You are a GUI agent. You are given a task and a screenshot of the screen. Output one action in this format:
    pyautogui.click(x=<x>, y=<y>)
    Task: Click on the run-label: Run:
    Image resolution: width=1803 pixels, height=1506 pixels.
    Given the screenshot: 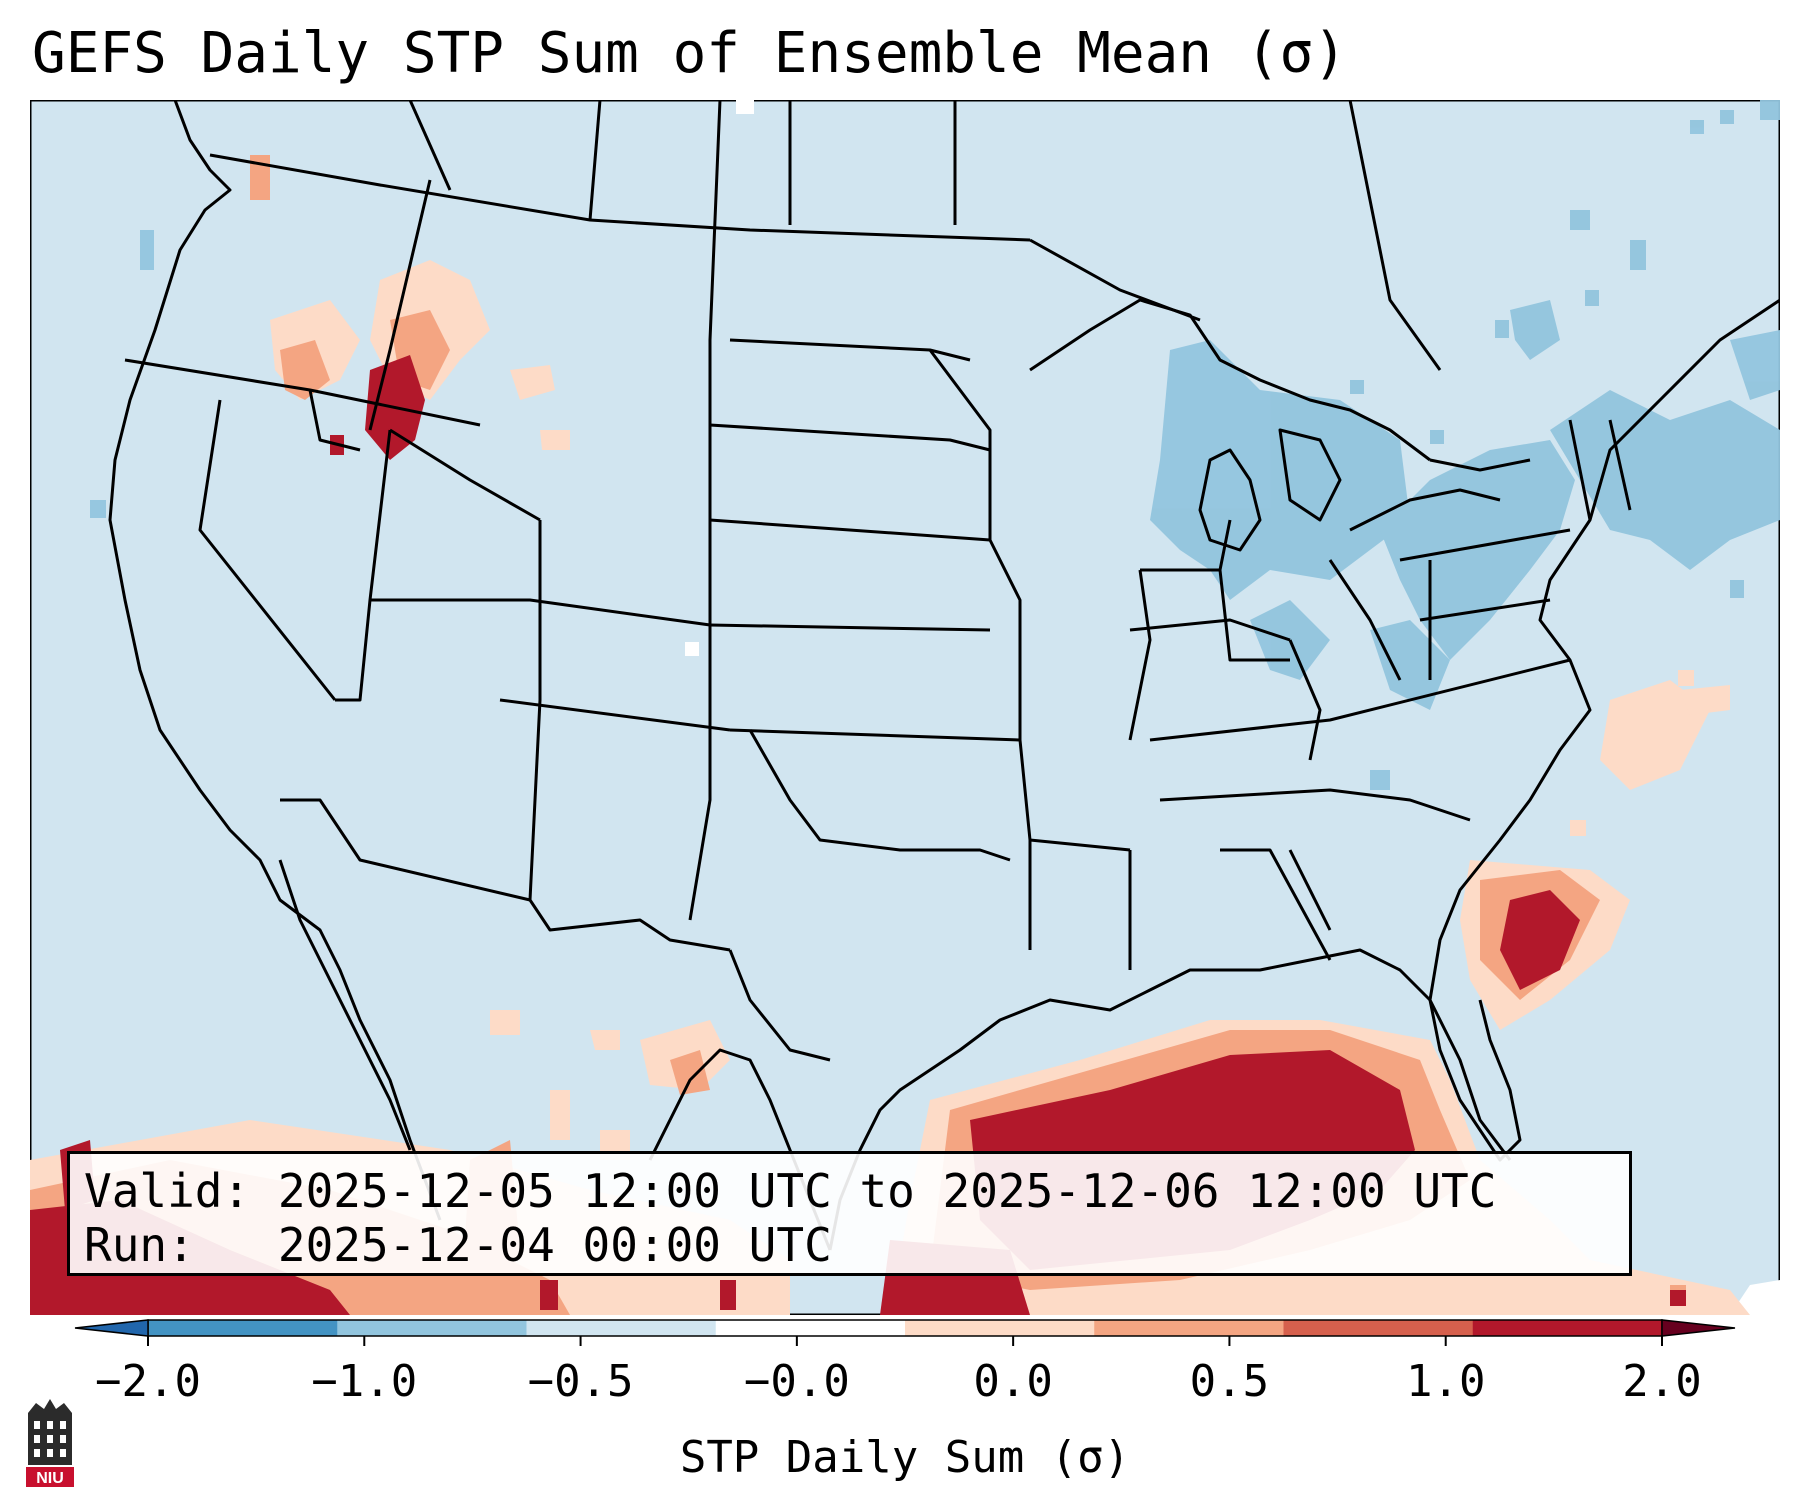 What is the action you would take?
    pyautogui.click(x=139, y=1245)
    